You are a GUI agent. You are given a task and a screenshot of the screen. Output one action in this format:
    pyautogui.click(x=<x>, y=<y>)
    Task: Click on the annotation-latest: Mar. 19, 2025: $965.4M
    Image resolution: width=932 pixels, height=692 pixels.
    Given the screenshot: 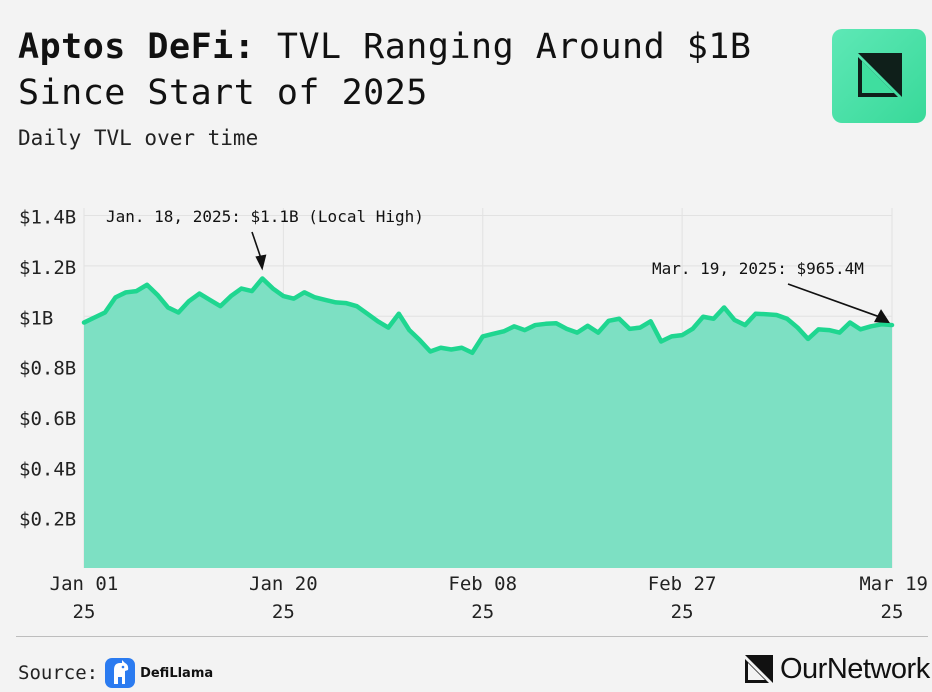 What is the action you would take?
    pyautogui.click(x=758, y=268)
    